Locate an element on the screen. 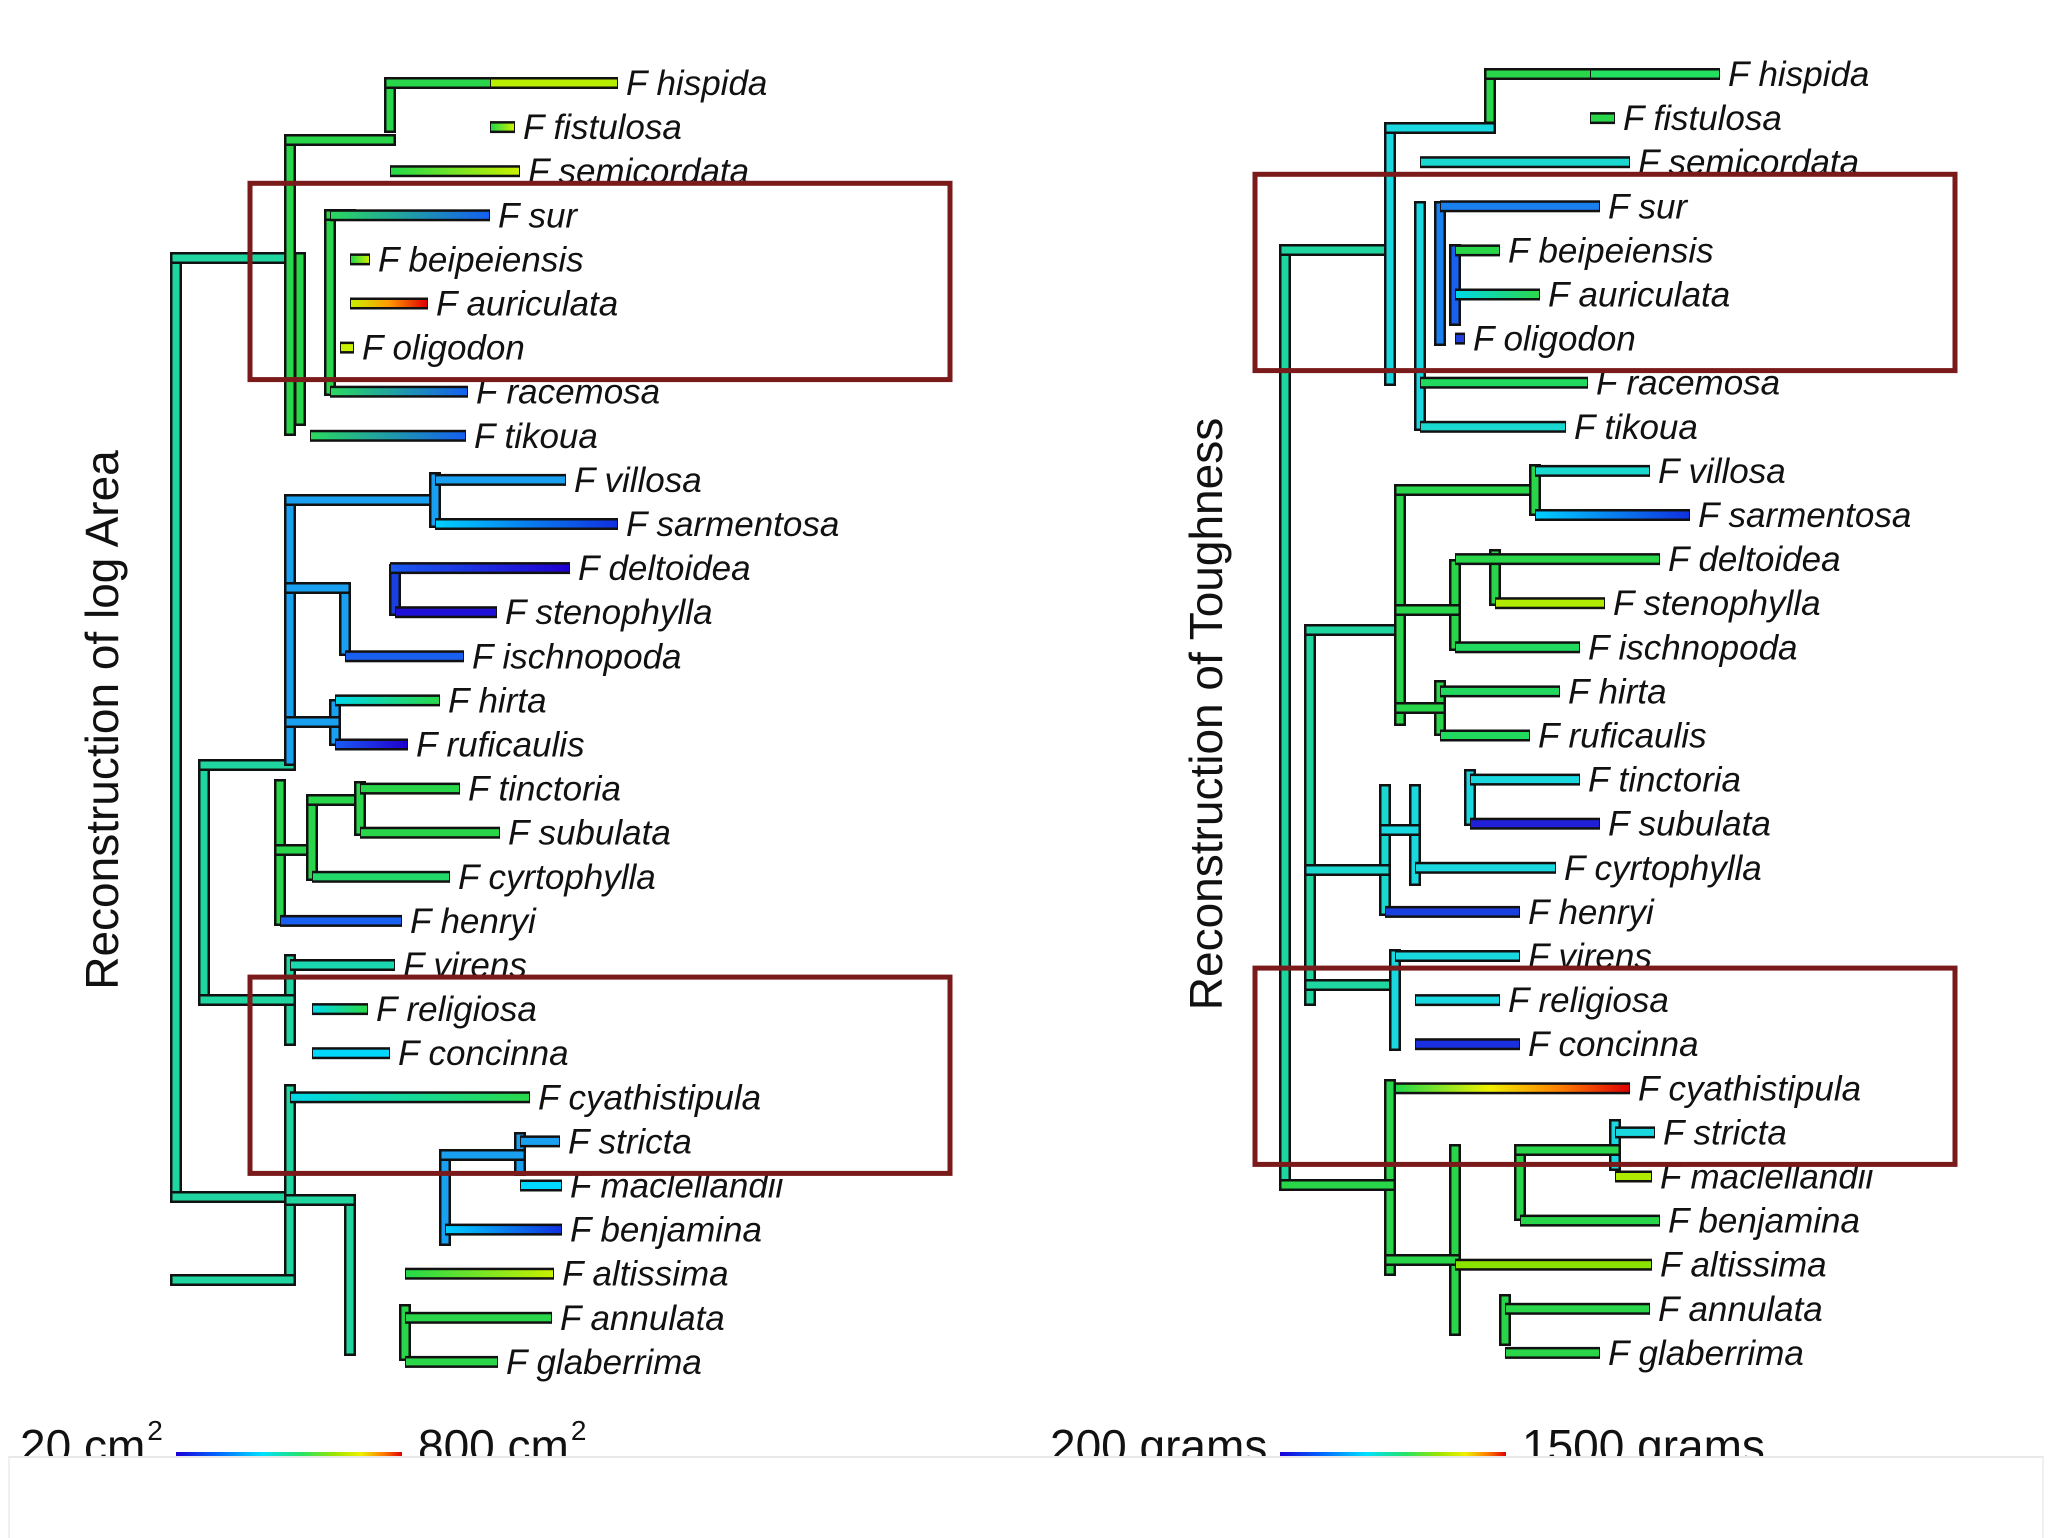 Image resolution: width=2048 pixels, height=1538 pixels. legend-min-superscript: 2 is located at coordinates (155, 1430).